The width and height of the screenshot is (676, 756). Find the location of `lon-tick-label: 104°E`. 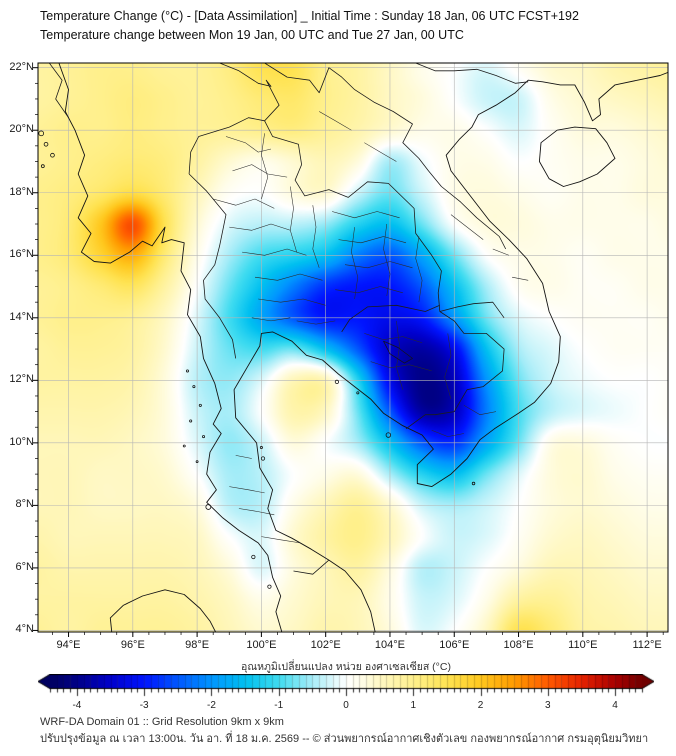

lon-tick-label: 104°E is located at coordinates (389, 645).